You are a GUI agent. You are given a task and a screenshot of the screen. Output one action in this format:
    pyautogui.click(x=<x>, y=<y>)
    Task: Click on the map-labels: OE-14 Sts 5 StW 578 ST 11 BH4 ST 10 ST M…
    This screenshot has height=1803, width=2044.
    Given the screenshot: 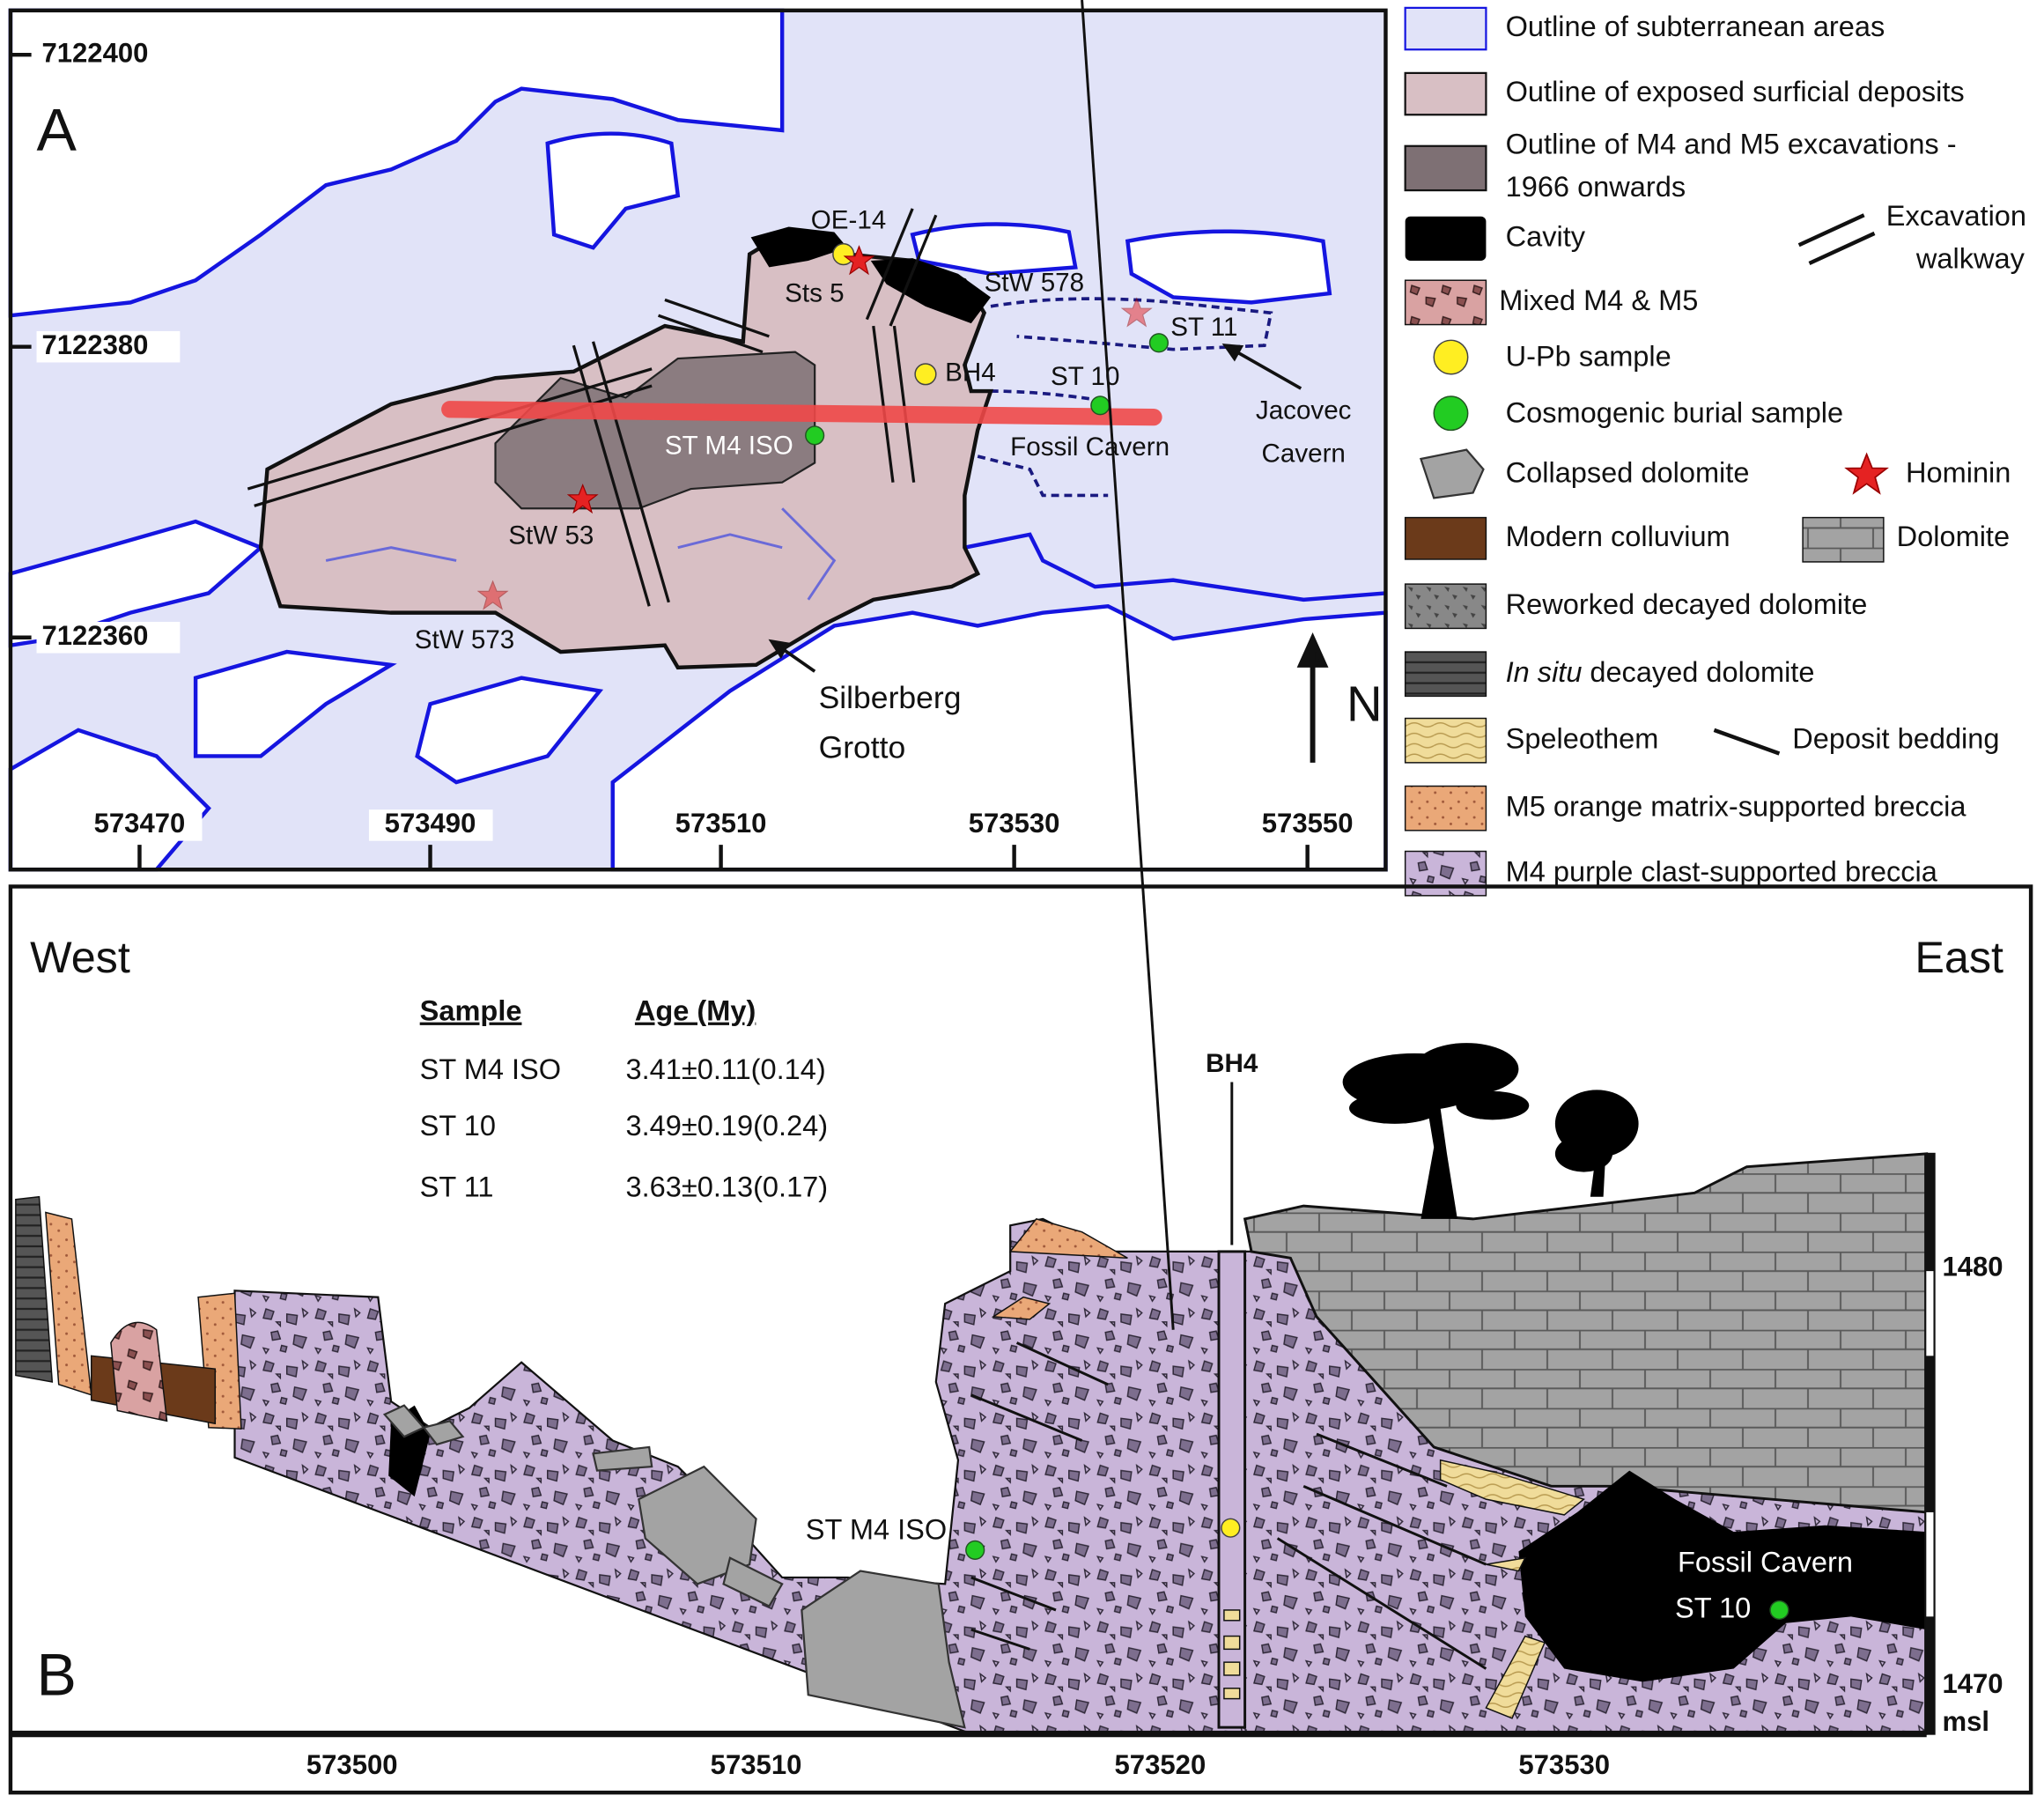 What is the action you would take?
    pyautogui.click(x=883, y=485)
    